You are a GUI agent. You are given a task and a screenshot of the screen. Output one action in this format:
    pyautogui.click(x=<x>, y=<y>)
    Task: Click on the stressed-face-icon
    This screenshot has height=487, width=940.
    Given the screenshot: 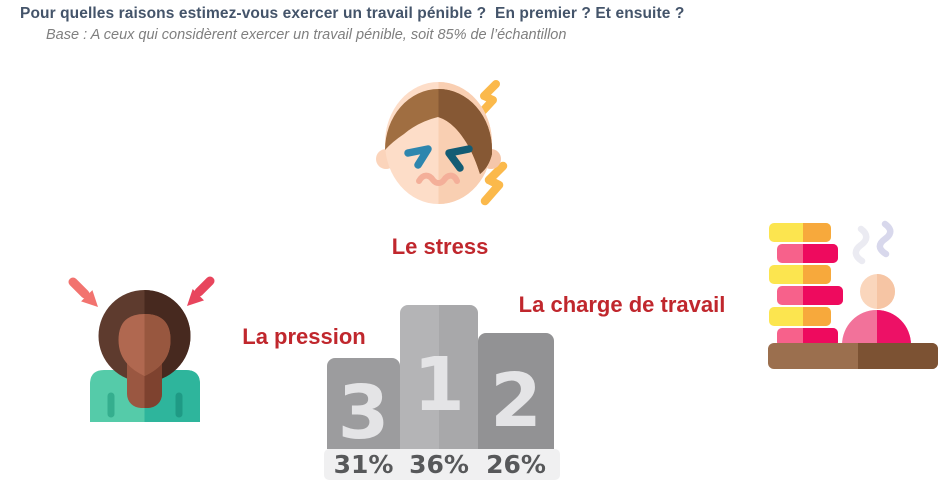 What is the action you would take?
    pyautogui.click(x=442, y=145)
    